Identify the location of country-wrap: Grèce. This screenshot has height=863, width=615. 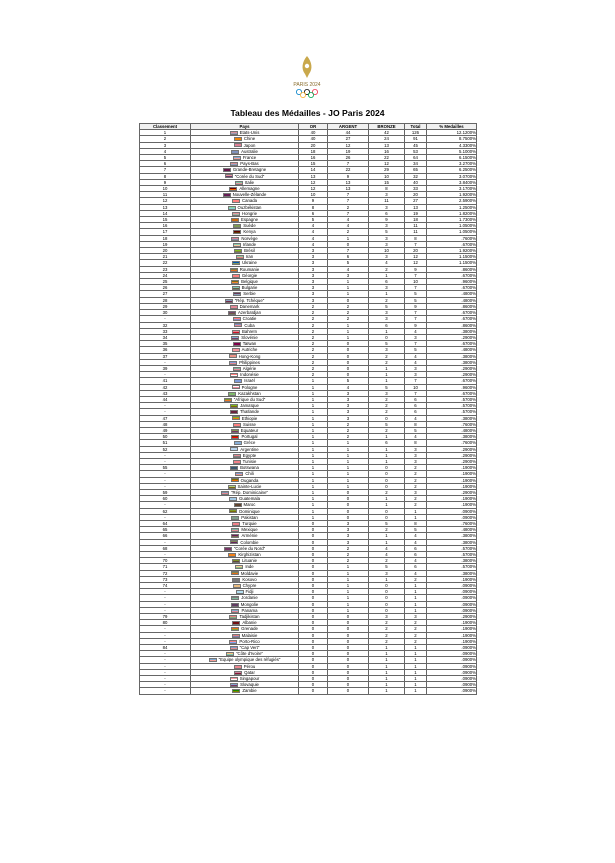
(245, 443).